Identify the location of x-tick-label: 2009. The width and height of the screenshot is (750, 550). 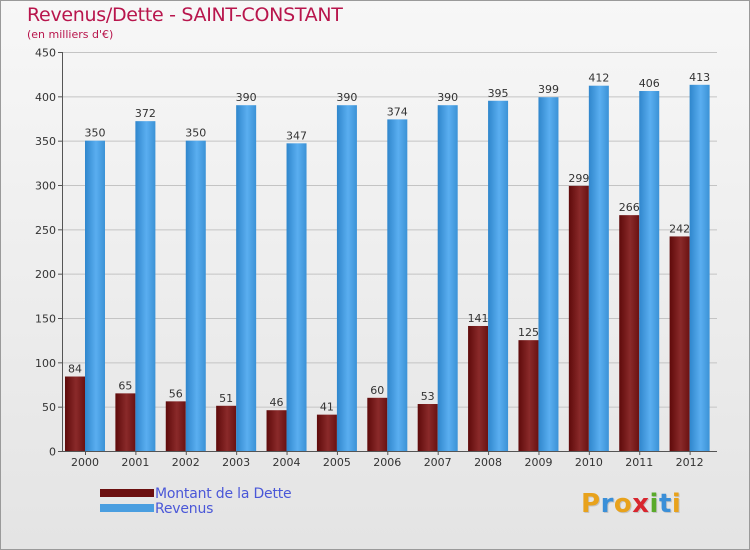
(538, 462).